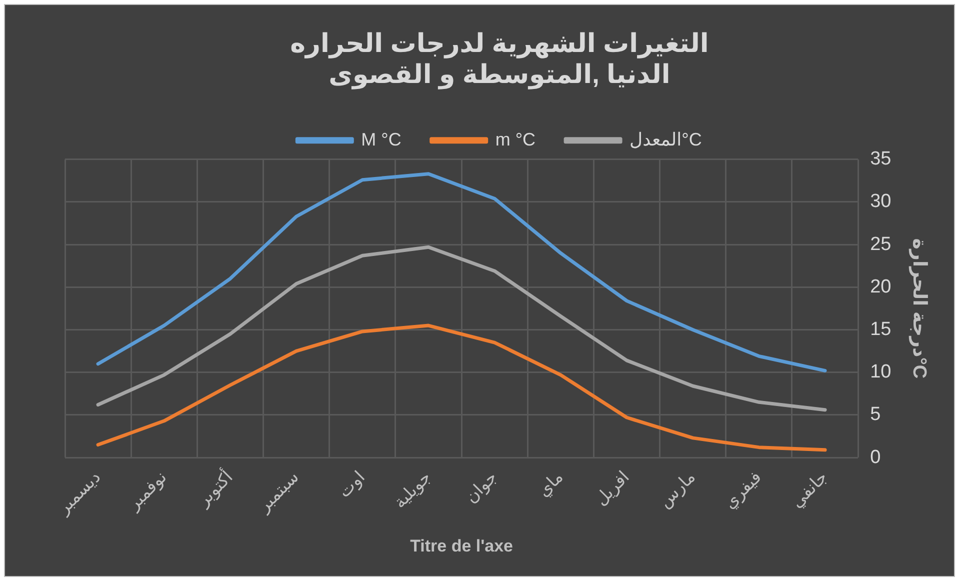 Image resolution: width=959 pixels, height=581 pixels. I want to click on y-axis-title: درجة الحرارة°C, so click(919, 308).